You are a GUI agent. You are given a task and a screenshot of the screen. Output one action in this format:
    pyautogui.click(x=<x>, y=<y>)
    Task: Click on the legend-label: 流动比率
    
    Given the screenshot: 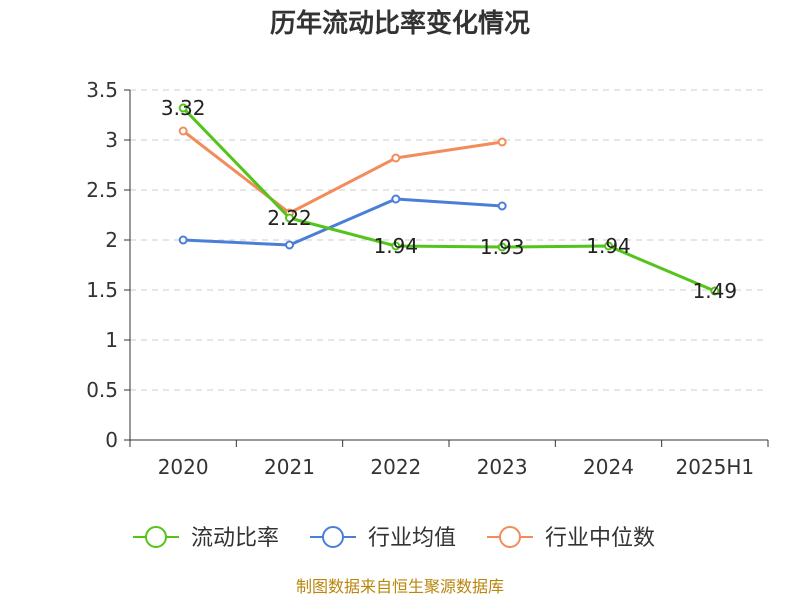 What is the action you would take?
    pyautogui.click(x=235, y=538)
    